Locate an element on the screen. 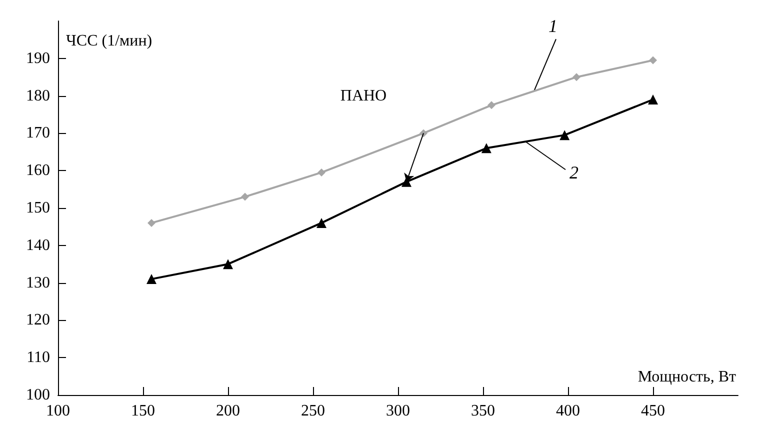 This screenshot has width=761, height=436. x-tick-label: 300 is located at coordinates (398, 411).